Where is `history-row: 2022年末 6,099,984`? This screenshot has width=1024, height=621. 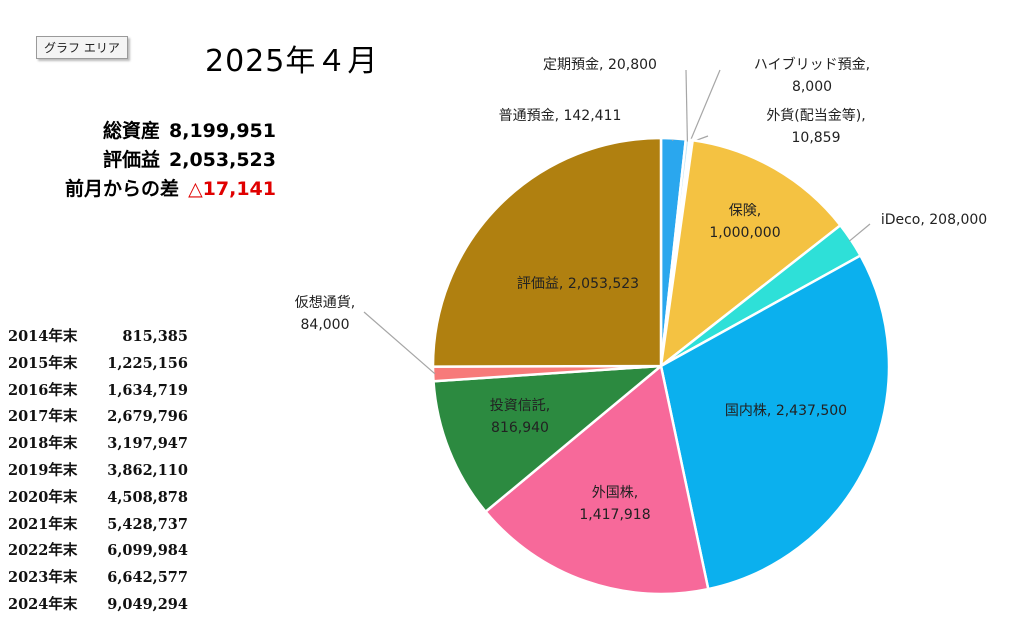
history-row: 2022年末 6,099,984 is located at coordinates (98, 551).